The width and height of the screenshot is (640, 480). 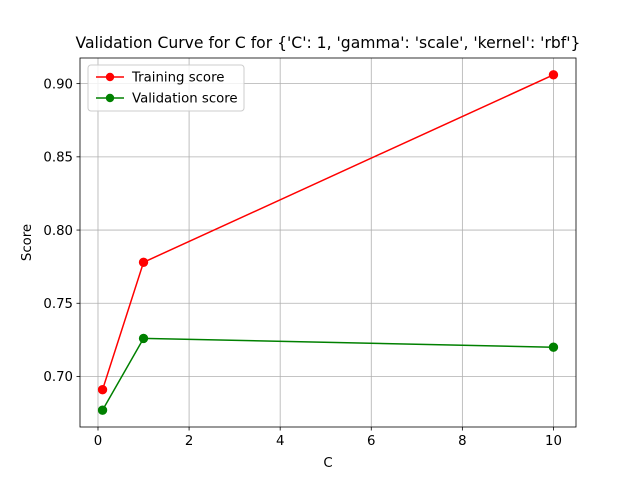 I want to click on x-tick-label: 6, so click(x=371, y=441).